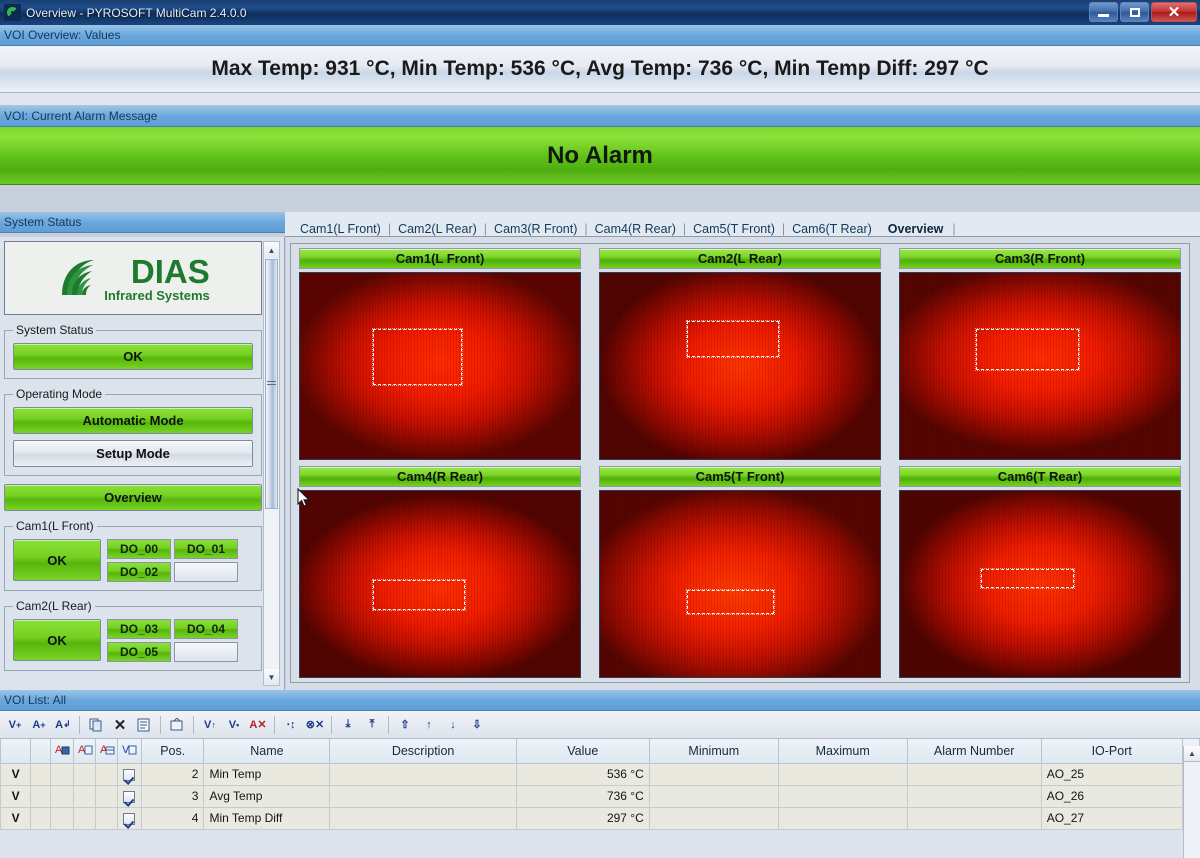 This screenshot has width=1200, height=858. What do you see at coordinates (1111, 751) in the screenshot?
I see `col-io-port: IO-Port` at bounding box center [1111, 751].